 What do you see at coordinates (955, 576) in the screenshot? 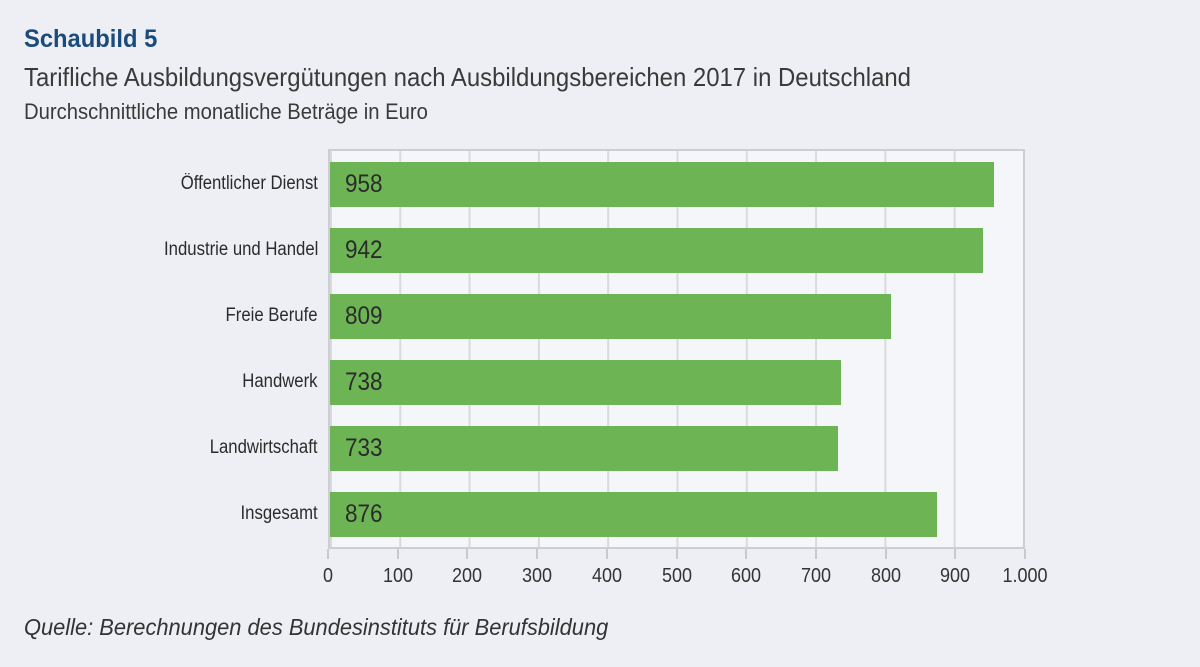
I see `x-axis-tick-label: 900` at bounding box center [955, 576].